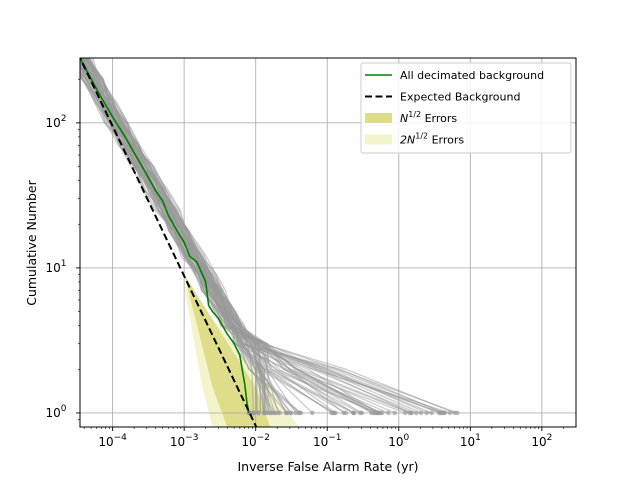  What do you see at coordinates (428, 117) in the screenshot?
I see `legend-label: N1/2 Errors` at bounding box center [428, 117].